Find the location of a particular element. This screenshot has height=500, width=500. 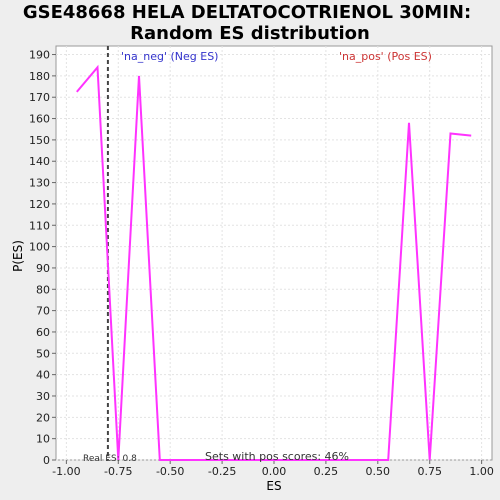

y-tick-label: 70 is located at coordinates (43, 311).